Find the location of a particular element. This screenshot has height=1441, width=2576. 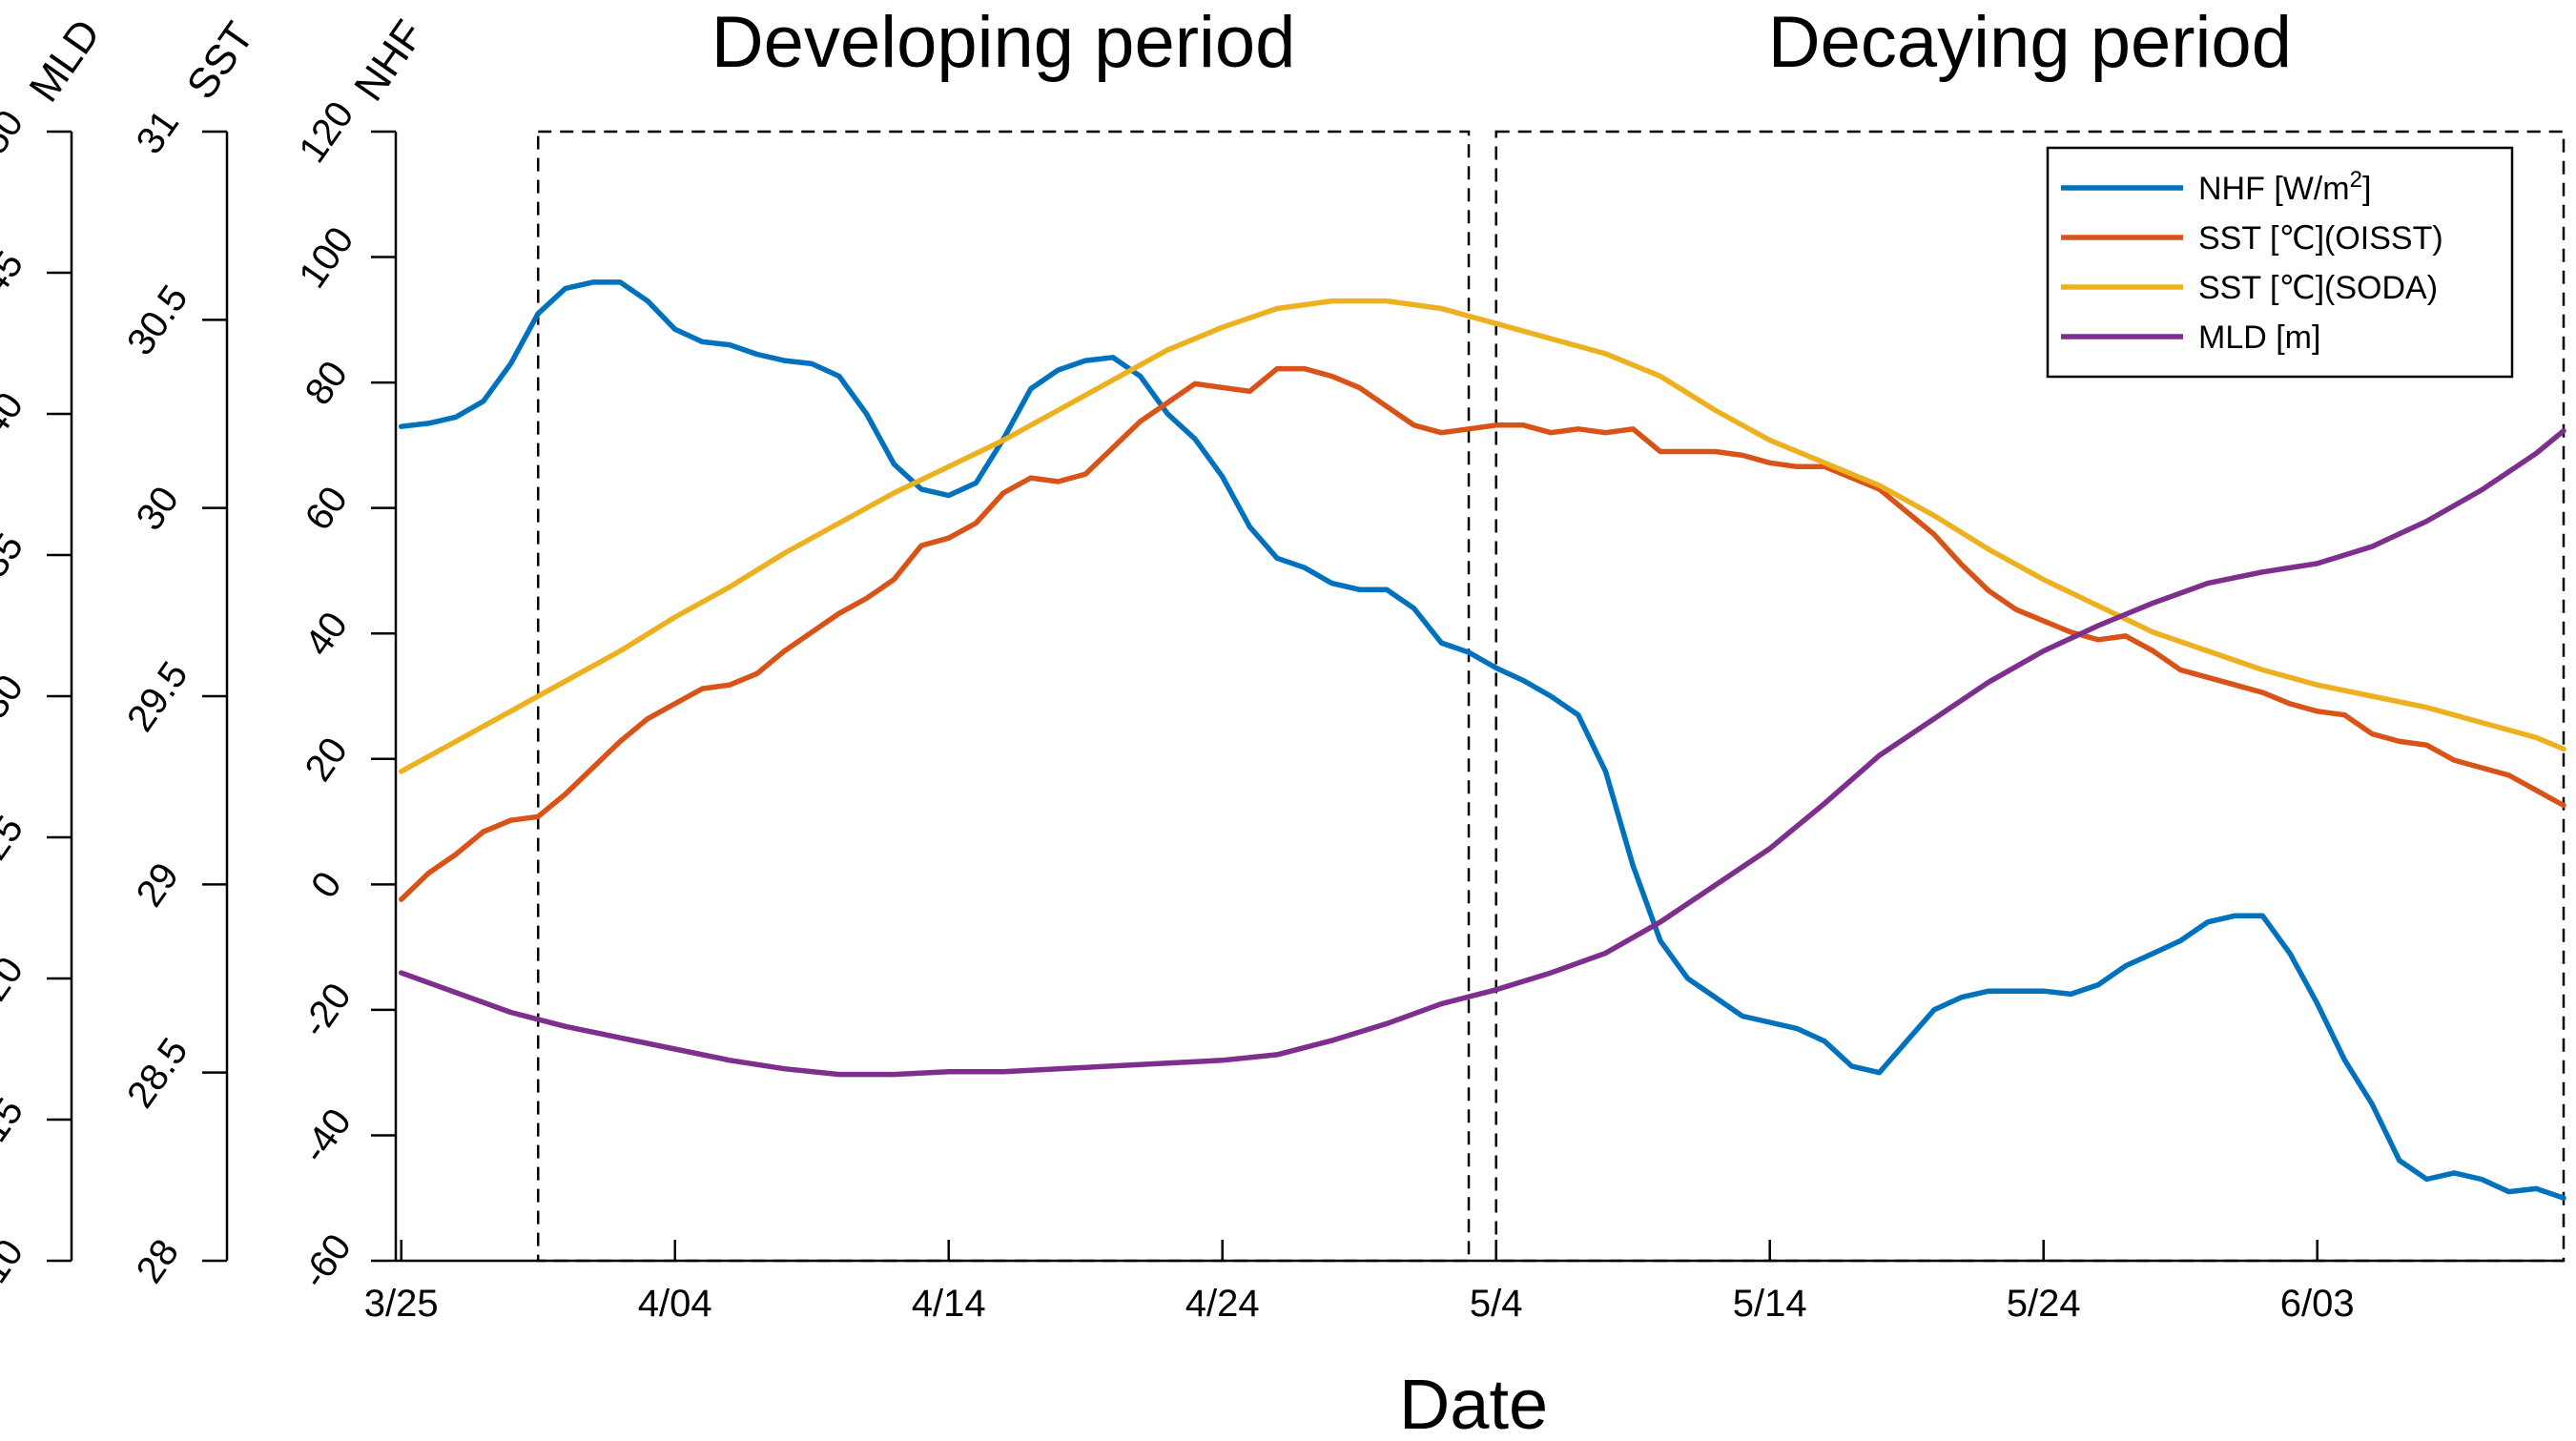

x-tick-label: 4/04 is located at coordinates (675, 1304).